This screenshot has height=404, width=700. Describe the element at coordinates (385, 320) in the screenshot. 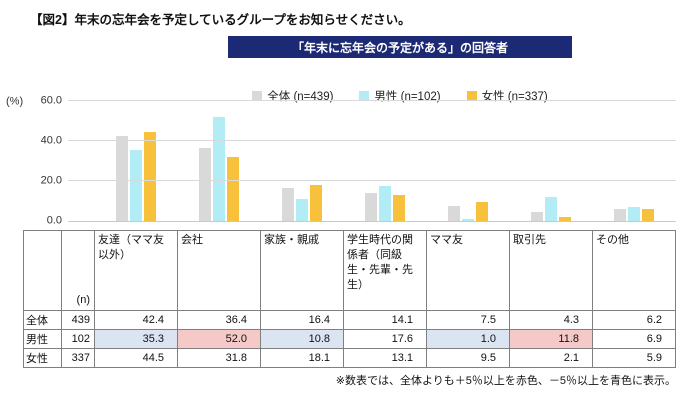

I see `value-cell: 14.1` at that location.